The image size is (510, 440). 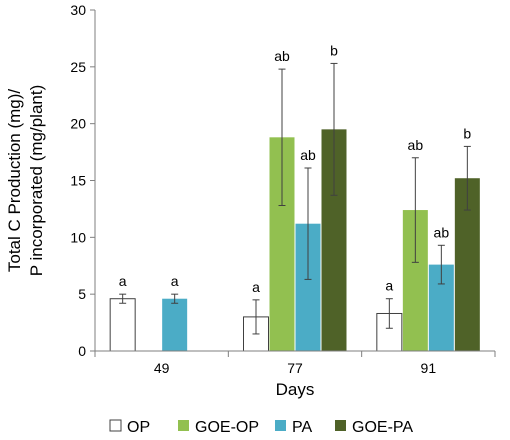 What do you see at coordinates (78, 181) in the screenshot?
I see `y-tick-label: 15` at bounding box center [78, 181].